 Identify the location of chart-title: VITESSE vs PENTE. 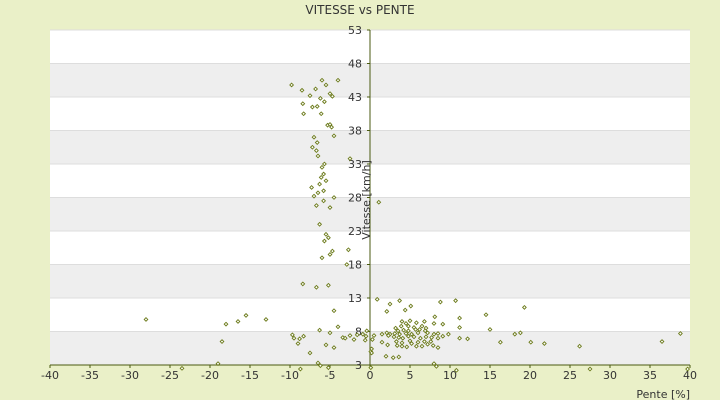
(359, 10).